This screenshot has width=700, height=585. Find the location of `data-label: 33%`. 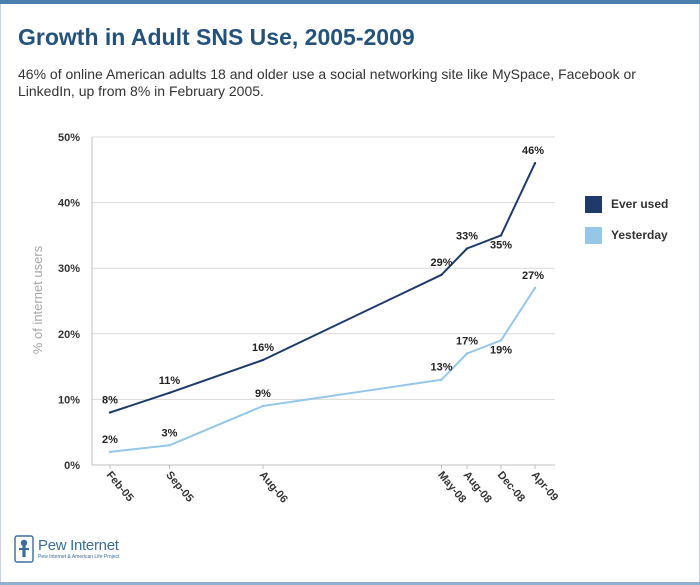

data-label: 33% is located at coordinates (467, 237).